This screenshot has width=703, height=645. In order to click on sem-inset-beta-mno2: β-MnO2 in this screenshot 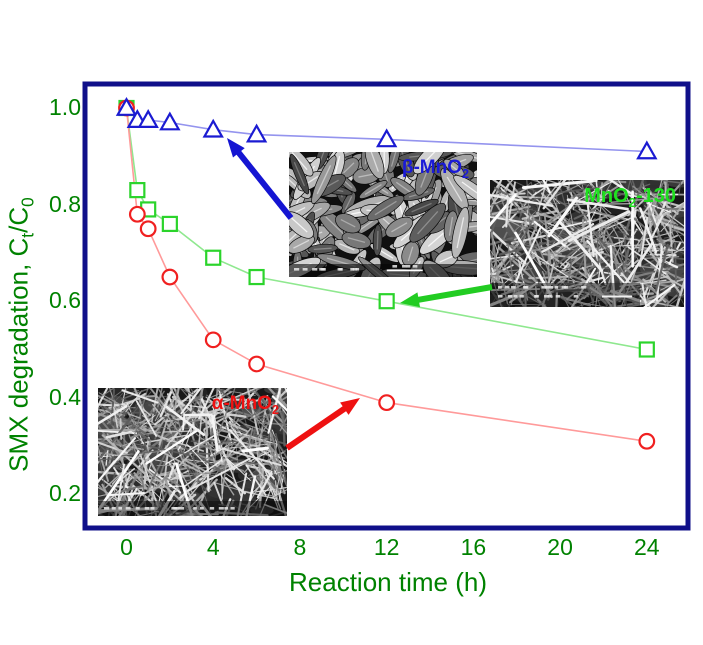, I will do `click(383, 214)`.